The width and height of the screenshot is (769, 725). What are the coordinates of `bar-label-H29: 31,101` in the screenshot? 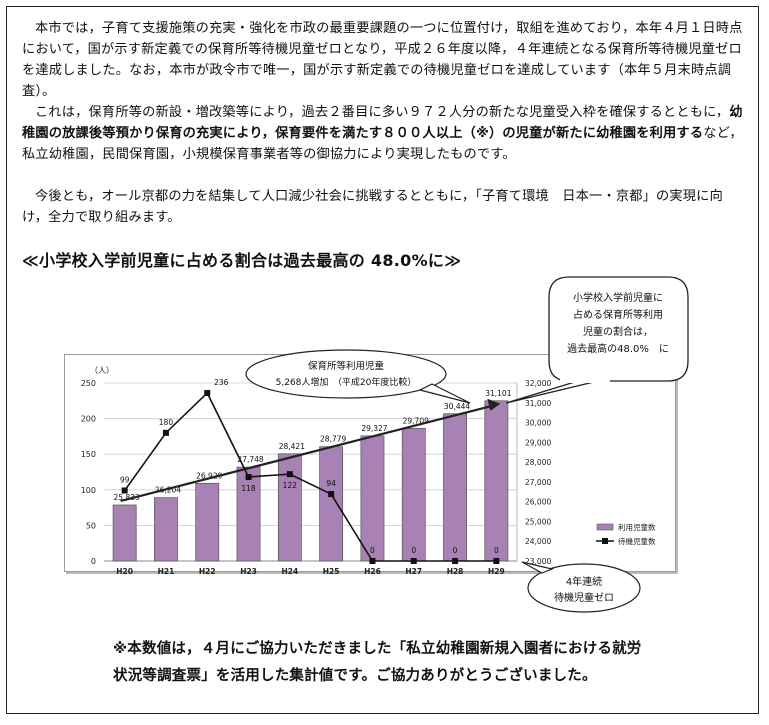 It's located at (498, 393).